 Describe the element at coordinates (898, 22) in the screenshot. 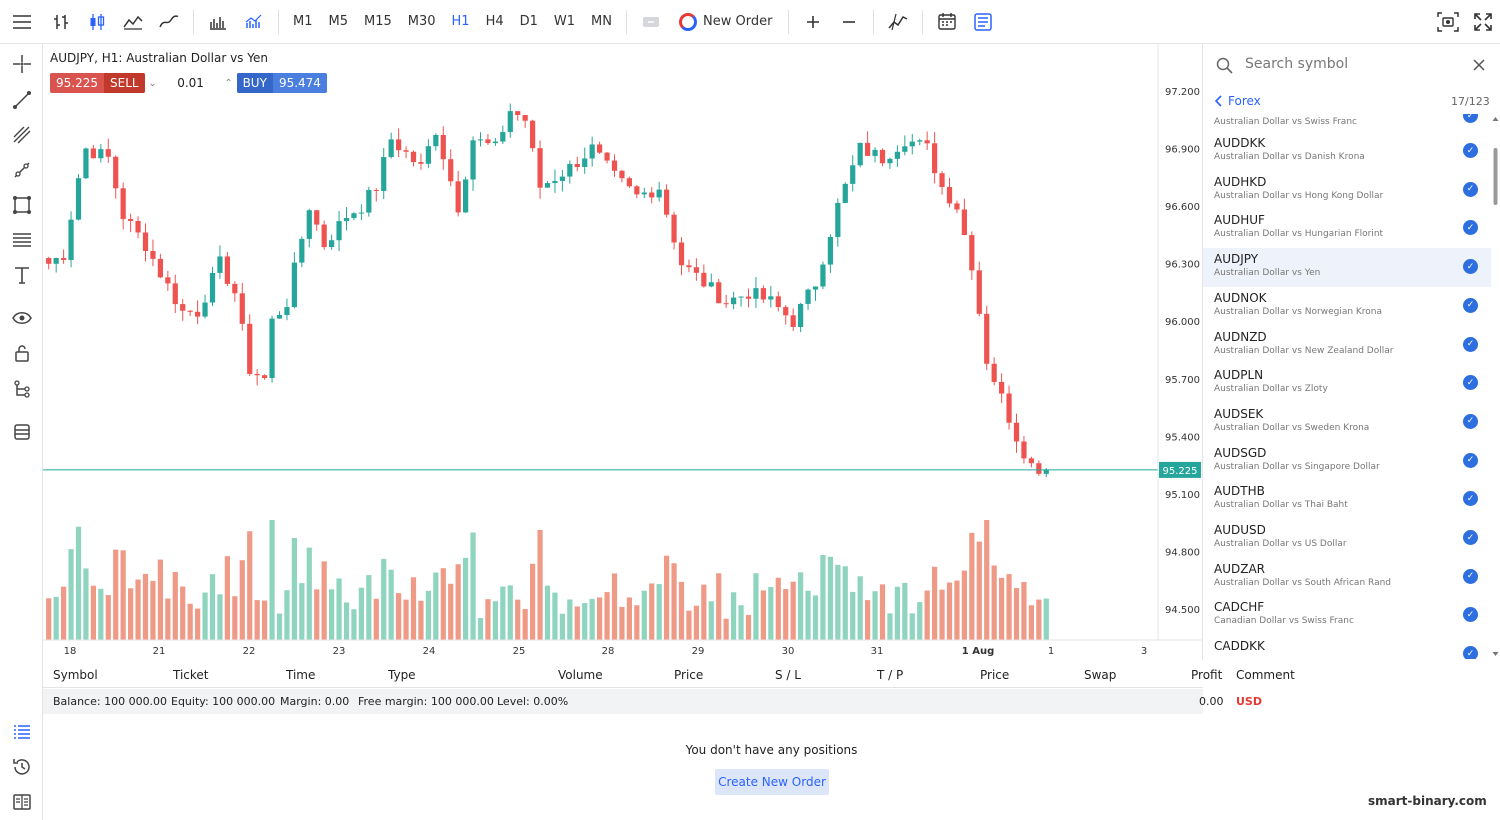

I see `analysis-icon` at that location.